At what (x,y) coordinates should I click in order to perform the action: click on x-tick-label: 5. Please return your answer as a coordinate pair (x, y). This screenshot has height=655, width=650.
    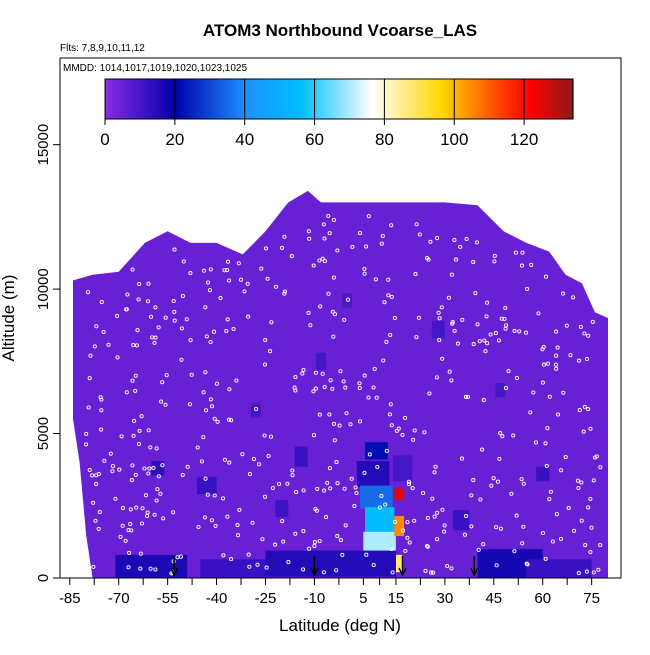
    Looking at the image, I should click on (363, 598).